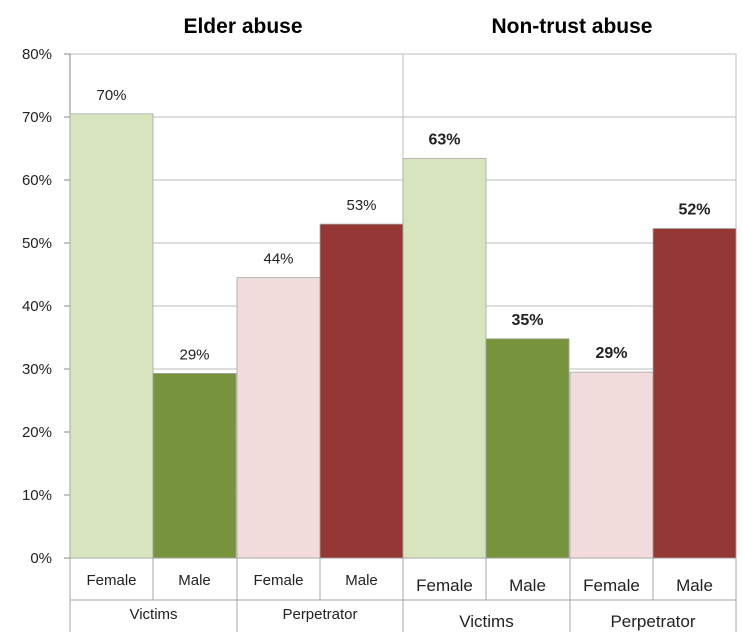  What do you see at coordinates (194, 466) in the screenshot?
I see `bar-elder-victims-male` at bounding box center [194, 466].